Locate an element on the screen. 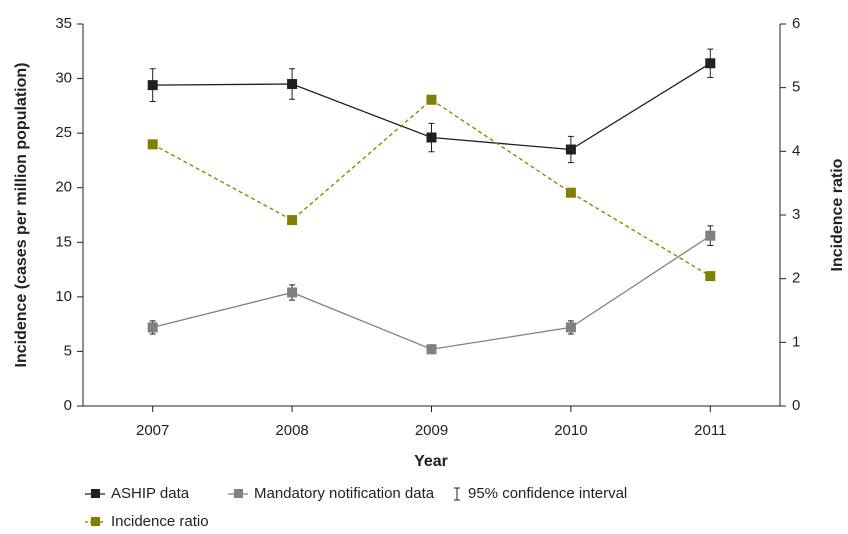  x-tick-label: 2010 is located at coordinates (570, 430).